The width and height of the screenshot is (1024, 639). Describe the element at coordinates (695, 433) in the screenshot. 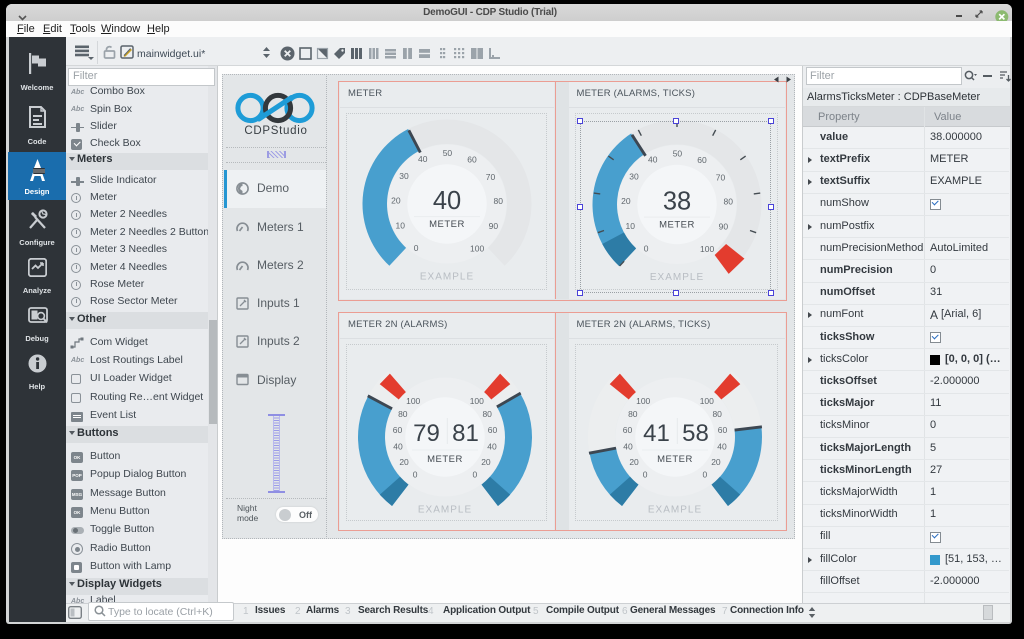

I see `svg-text: 58` at that location.